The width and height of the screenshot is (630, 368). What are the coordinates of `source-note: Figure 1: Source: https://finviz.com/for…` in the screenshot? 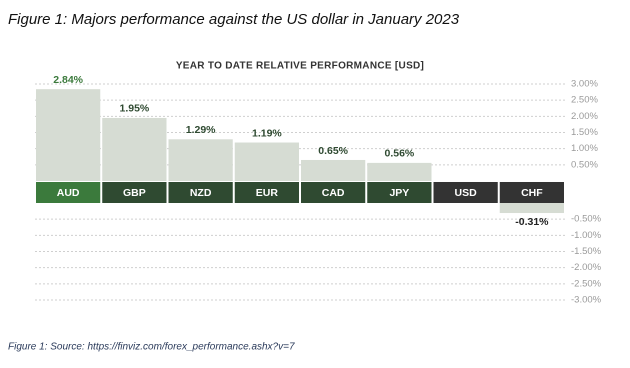 It's located at (151, 347).